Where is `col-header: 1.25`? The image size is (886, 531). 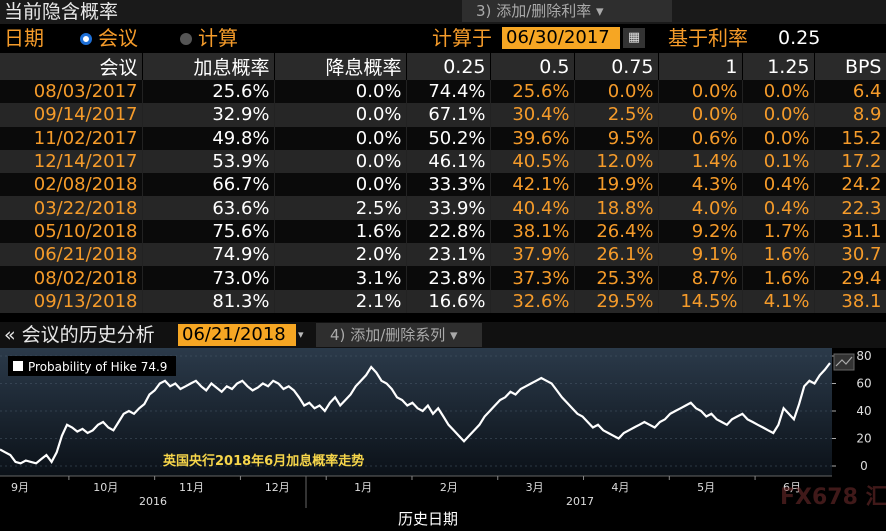 col-header: 1.25 is located at coordinates (778, 66).